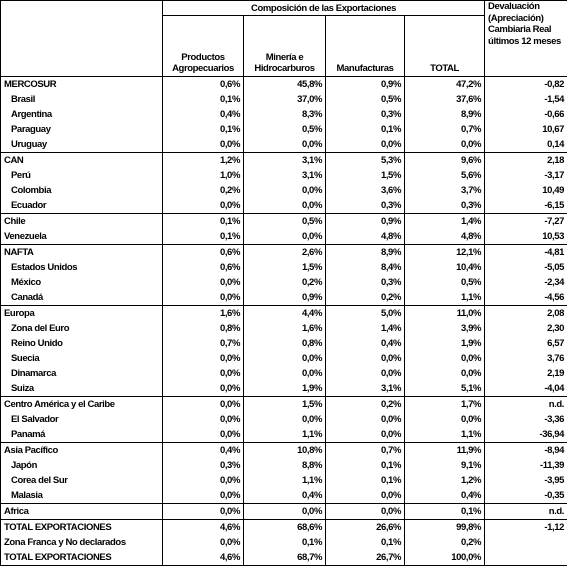 Image resolution: width=567 pixels, height=566 pixels. What do you see at coordinates (445, 465) in the screenshot?
I see `cell: 9,1%` at bounding box center [445, 465].